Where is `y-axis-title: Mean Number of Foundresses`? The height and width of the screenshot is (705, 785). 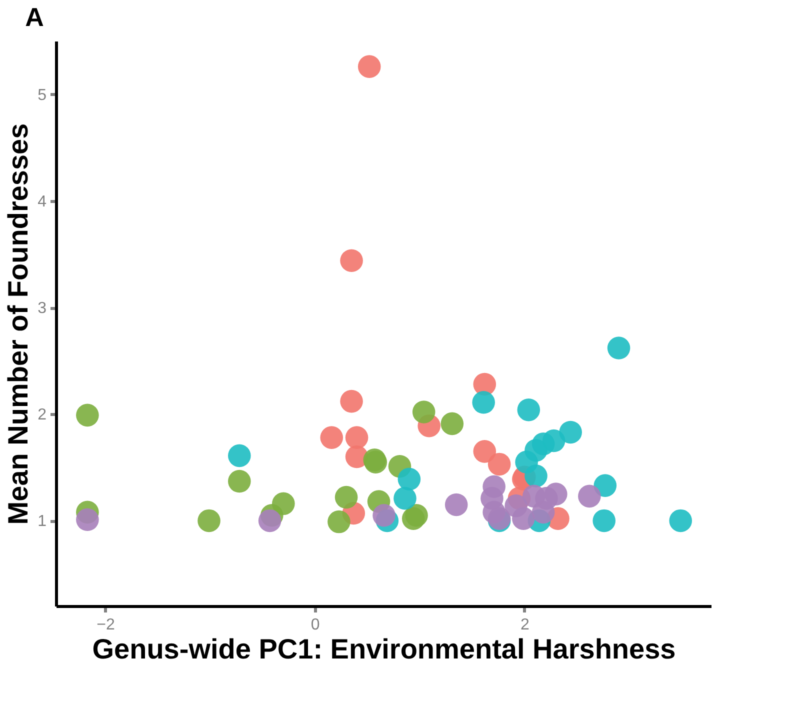 y-axis-title: Mean Number of Foundresses is located at coordinates (18, 324).